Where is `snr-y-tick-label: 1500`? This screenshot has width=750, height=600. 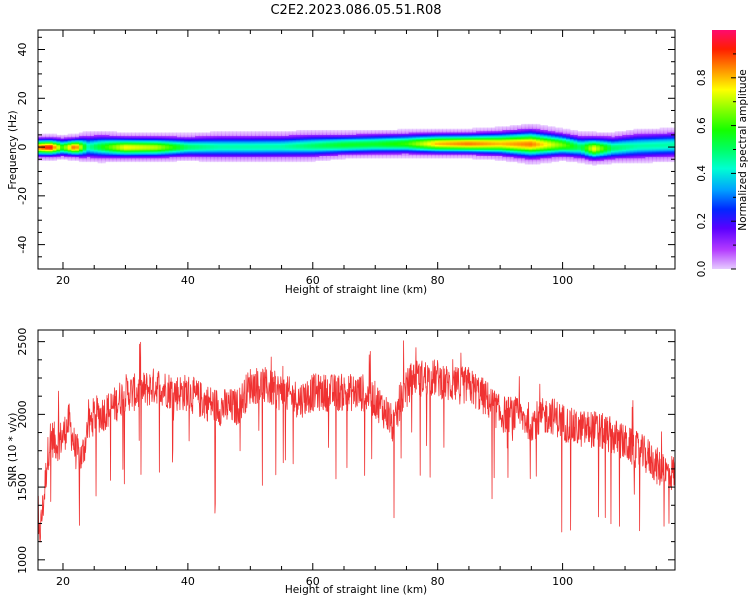
snr-y-tick-label: 1500 is located at coordinates (22, 487).